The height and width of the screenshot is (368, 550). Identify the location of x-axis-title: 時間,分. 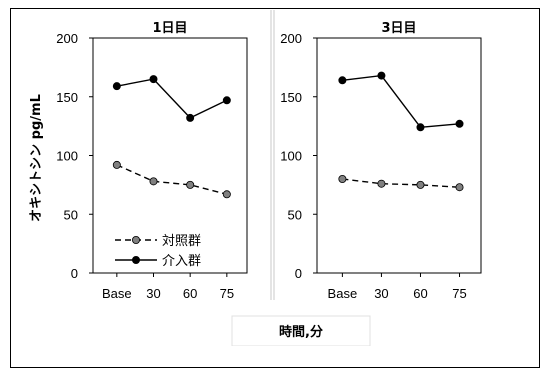
(301, 332).